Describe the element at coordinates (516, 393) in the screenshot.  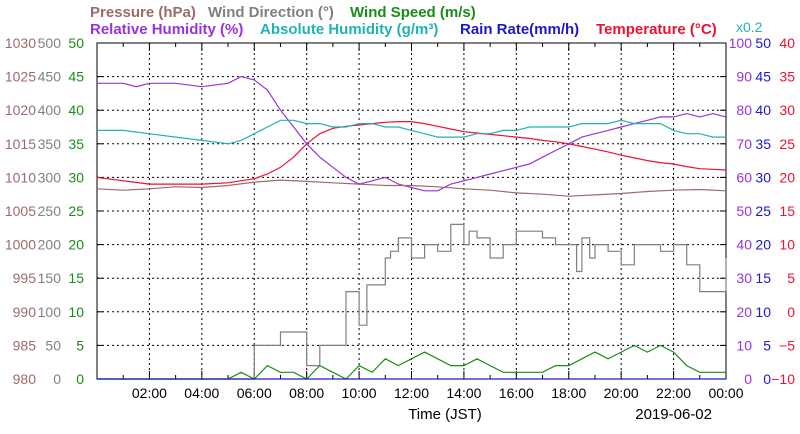
I see `x-tick-label: 16:00` at that location.